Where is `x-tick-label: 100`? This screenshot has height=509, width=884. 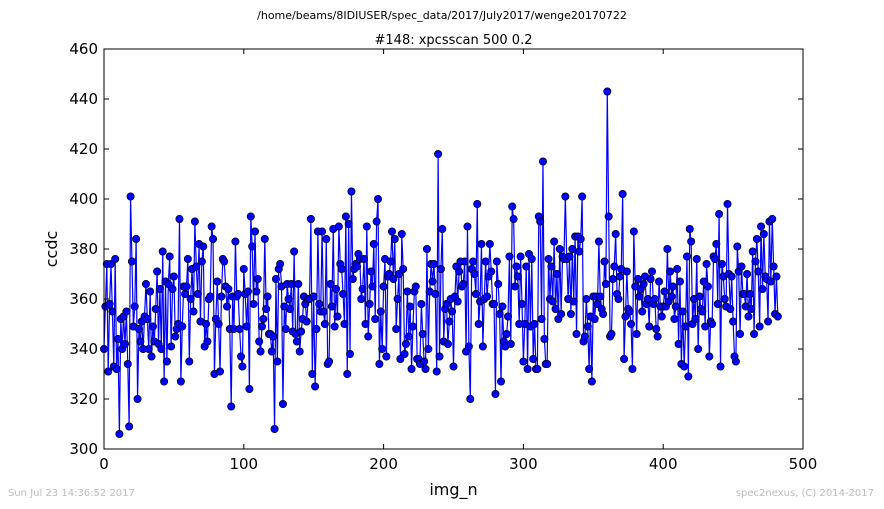
x-tick-label: 100 is located at coordinates (243, 464).